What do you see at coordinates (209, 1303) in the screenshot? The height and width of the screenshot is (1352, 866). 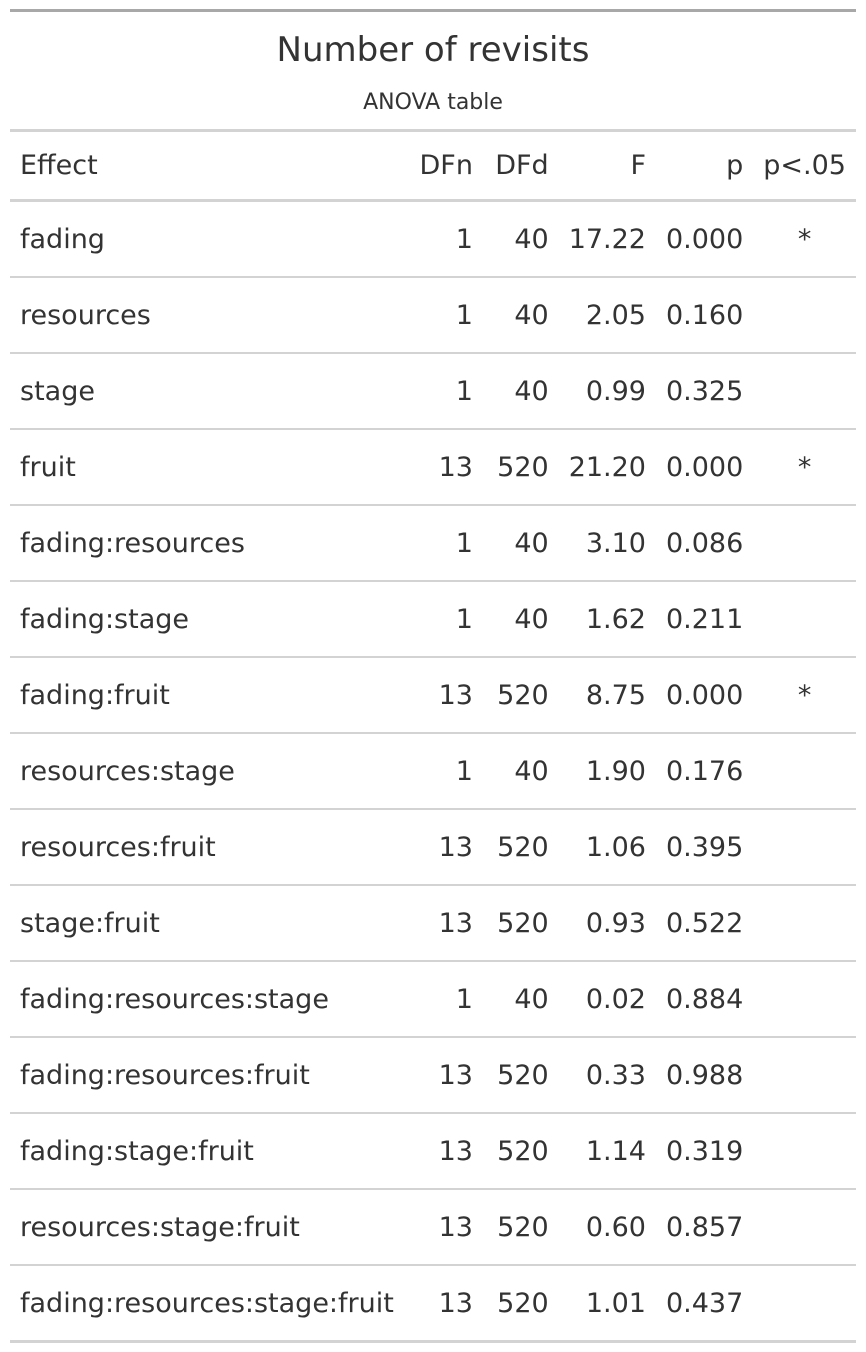 I see `cell-effect: fading:resources:stage:fruit` at bounding box center [209, 1303].